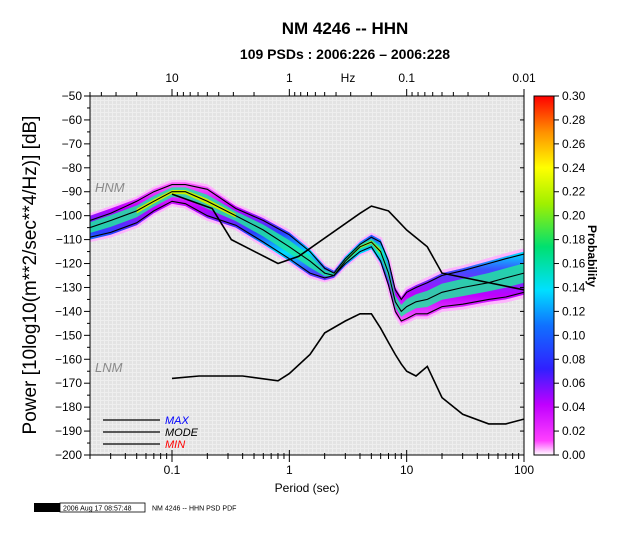 Image resolution: width=619 pixels, height=534 pixels. What do you see at coordinates (574, 359) in the screenshot?
I see `colorbar-tick-label: 0.08` at bounding box center [574, 359].